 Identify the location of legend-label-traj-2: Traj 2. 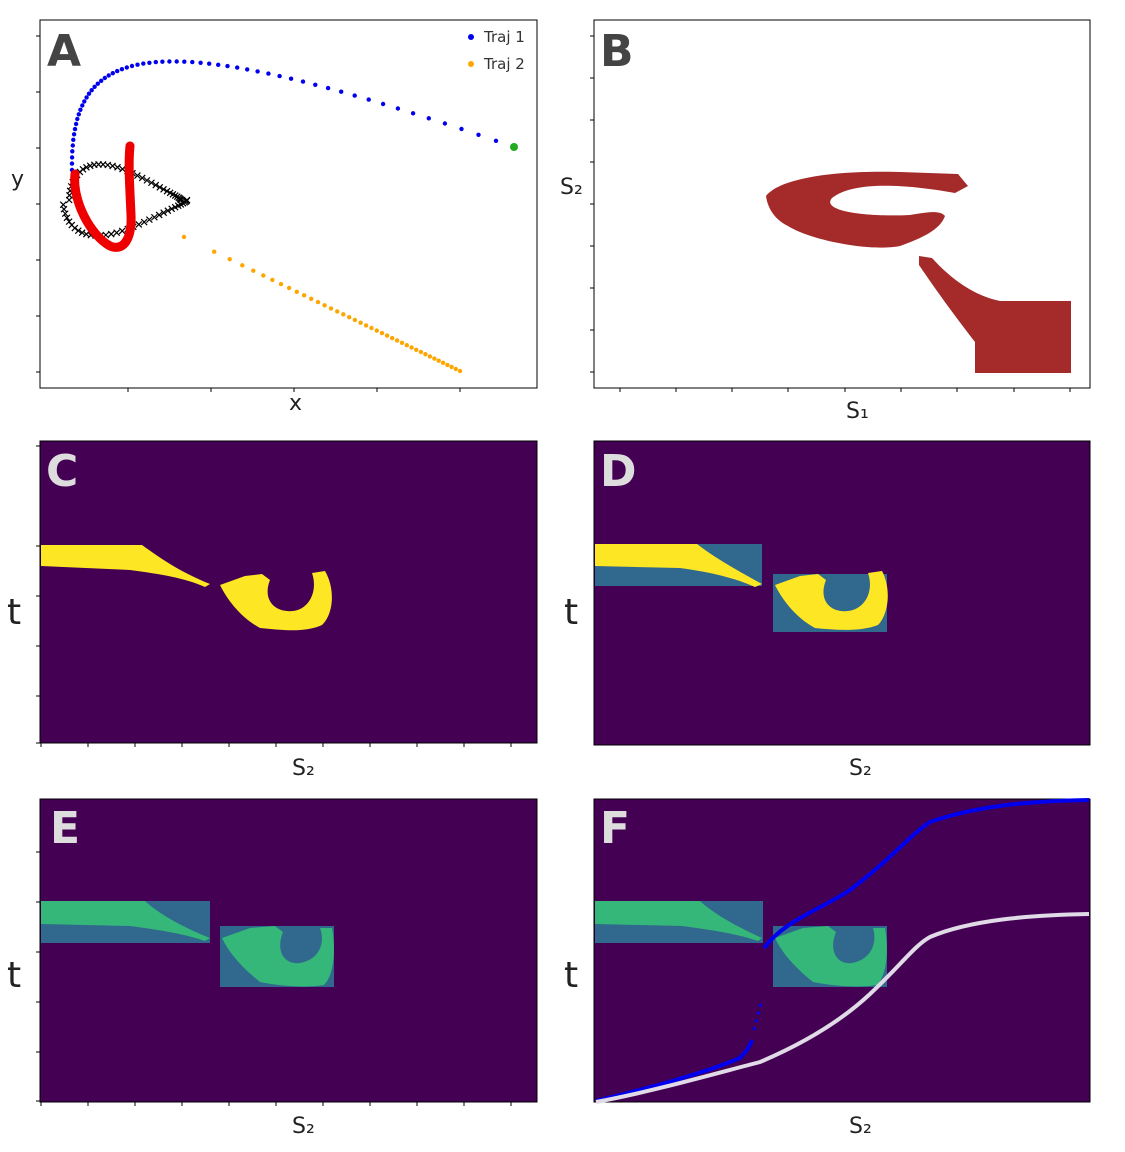
(504, 64).